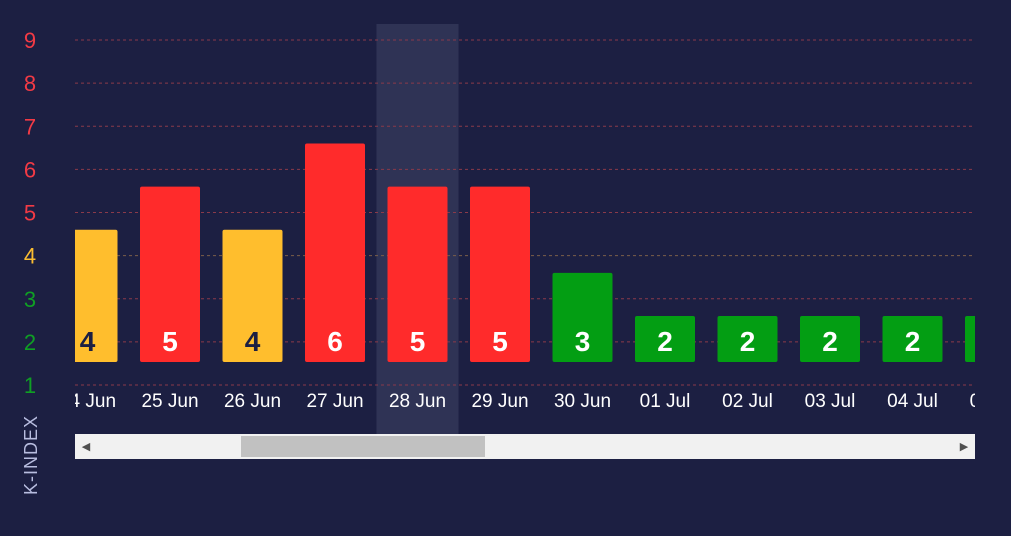 Image resolution: width=1011 pixels, height=536 pixels. I want to click on x-tick-label: 28 Jun, so click(417, 401).